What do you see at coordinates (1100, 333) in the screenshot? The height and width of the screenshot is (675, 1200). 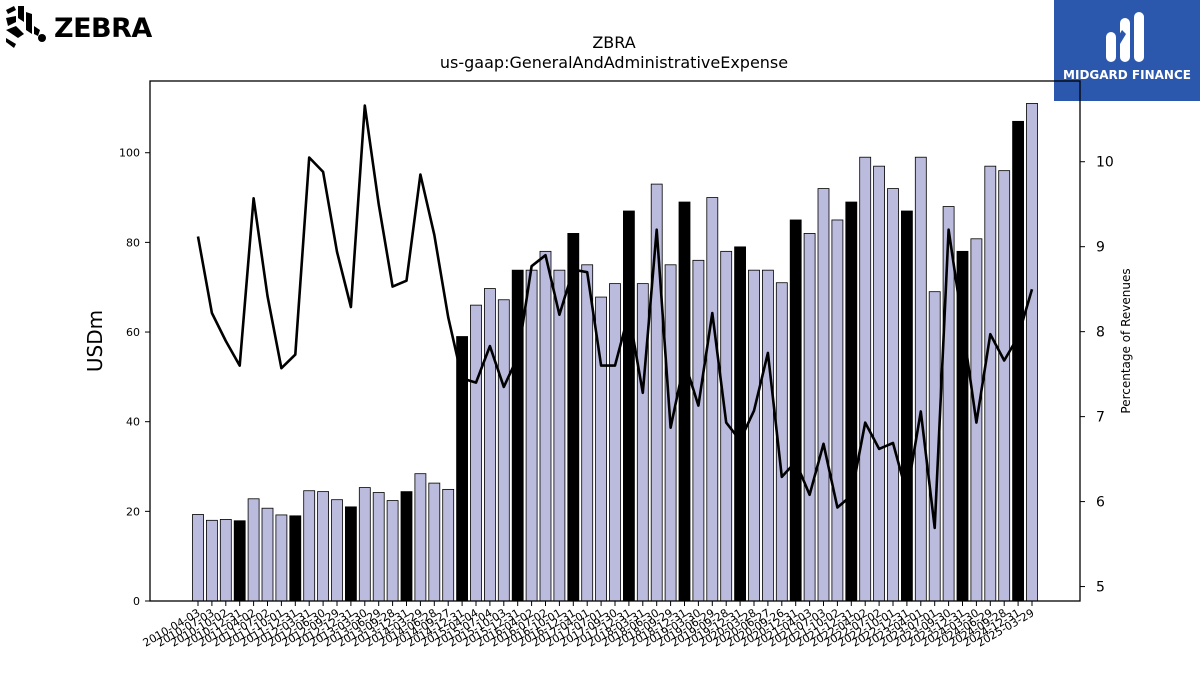 I see `y2-tick-label: 8` at bounding box center [1100, 333].